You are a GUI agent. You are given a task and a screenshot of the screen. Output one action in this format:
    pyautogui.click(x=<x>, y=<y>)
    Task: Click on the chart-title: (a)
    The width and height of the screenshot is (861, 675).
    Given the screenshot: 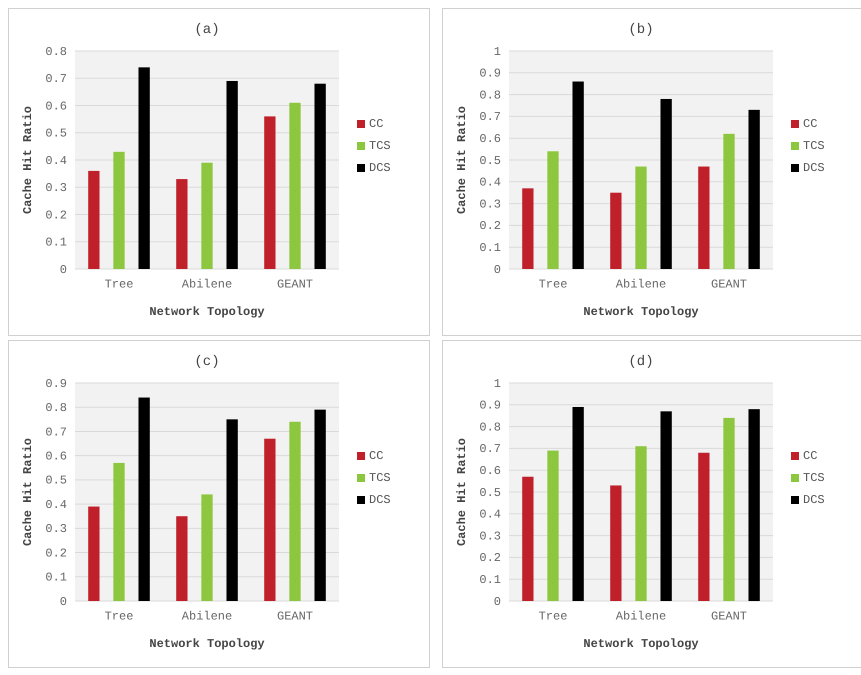 What is the action you would take?
    pyautogui.click(x=207, y=30)
    